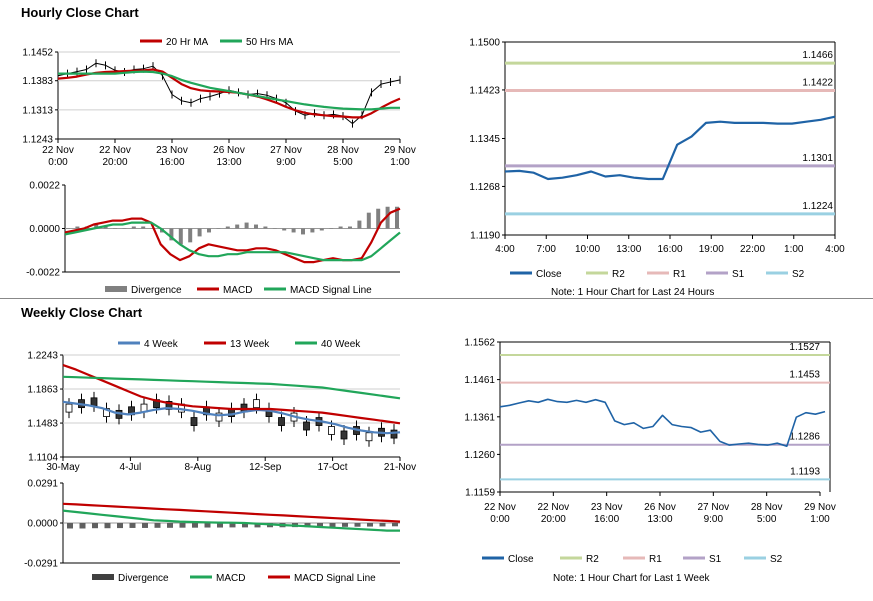  Describe the element at coordinates (715, 559) in the screenshot. I see `legend-weekly1w-s1-label: S1` at that location.